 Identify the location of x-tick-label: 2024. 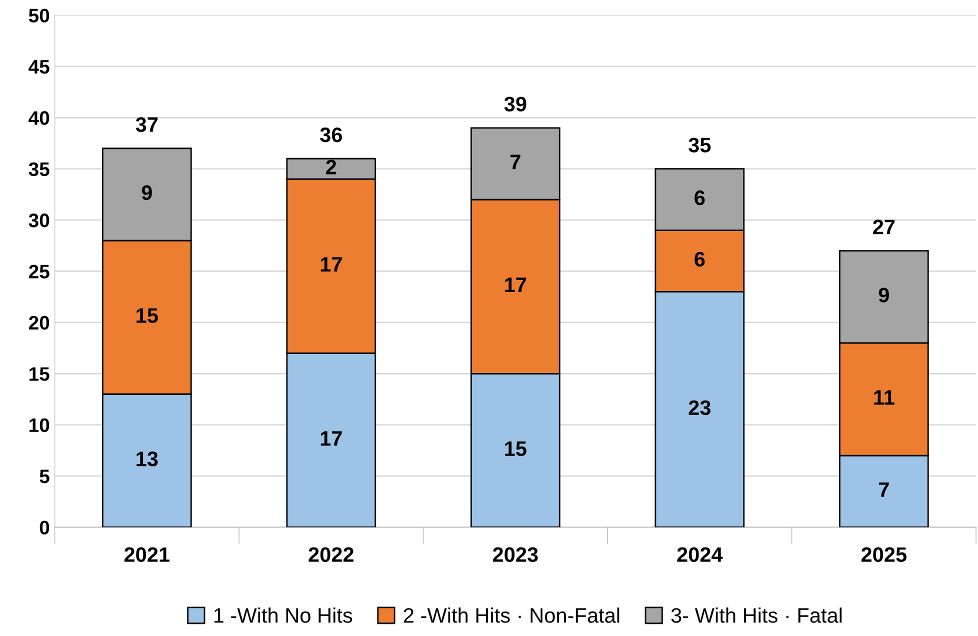
(700, 554).